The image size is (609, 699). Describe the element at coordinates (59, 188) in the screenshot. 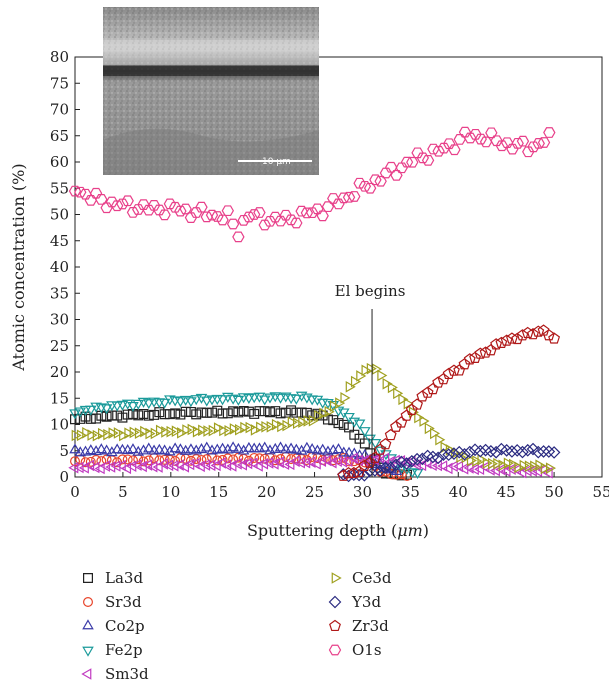

I see `y-tick-label: 55` at that location.